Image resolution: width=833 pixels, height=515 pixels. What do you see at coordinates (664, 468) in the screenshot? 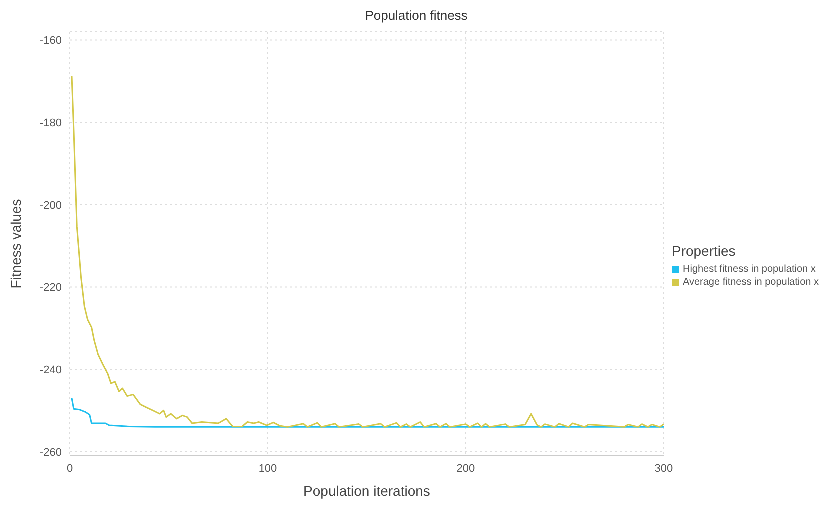
I see `x-tick-label: 300` at bounding box center [664, 468].